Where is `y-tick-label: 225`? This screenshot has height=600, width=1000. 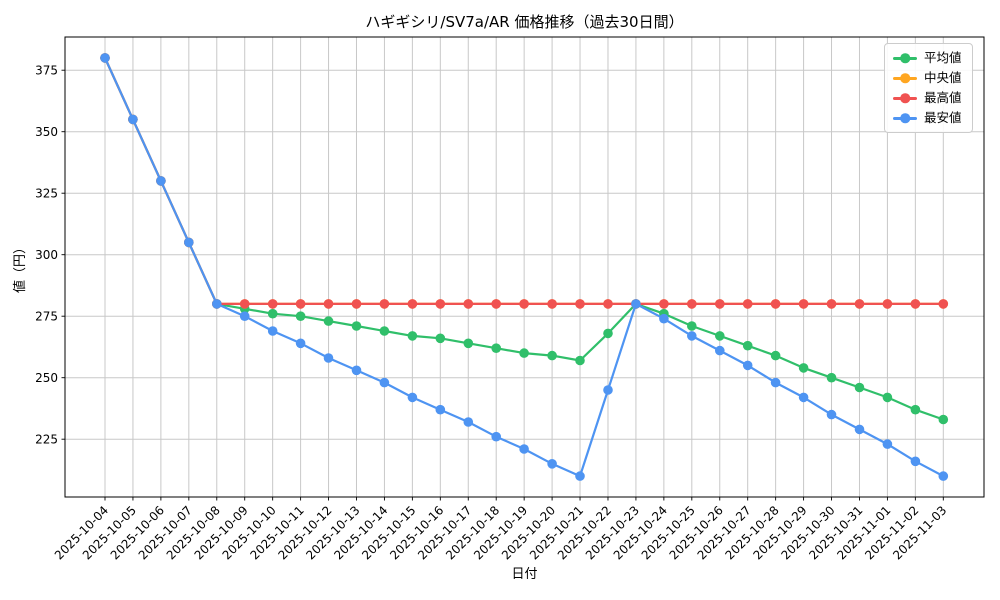
y-tick-label: 225 is located at coordinates (46, 439).